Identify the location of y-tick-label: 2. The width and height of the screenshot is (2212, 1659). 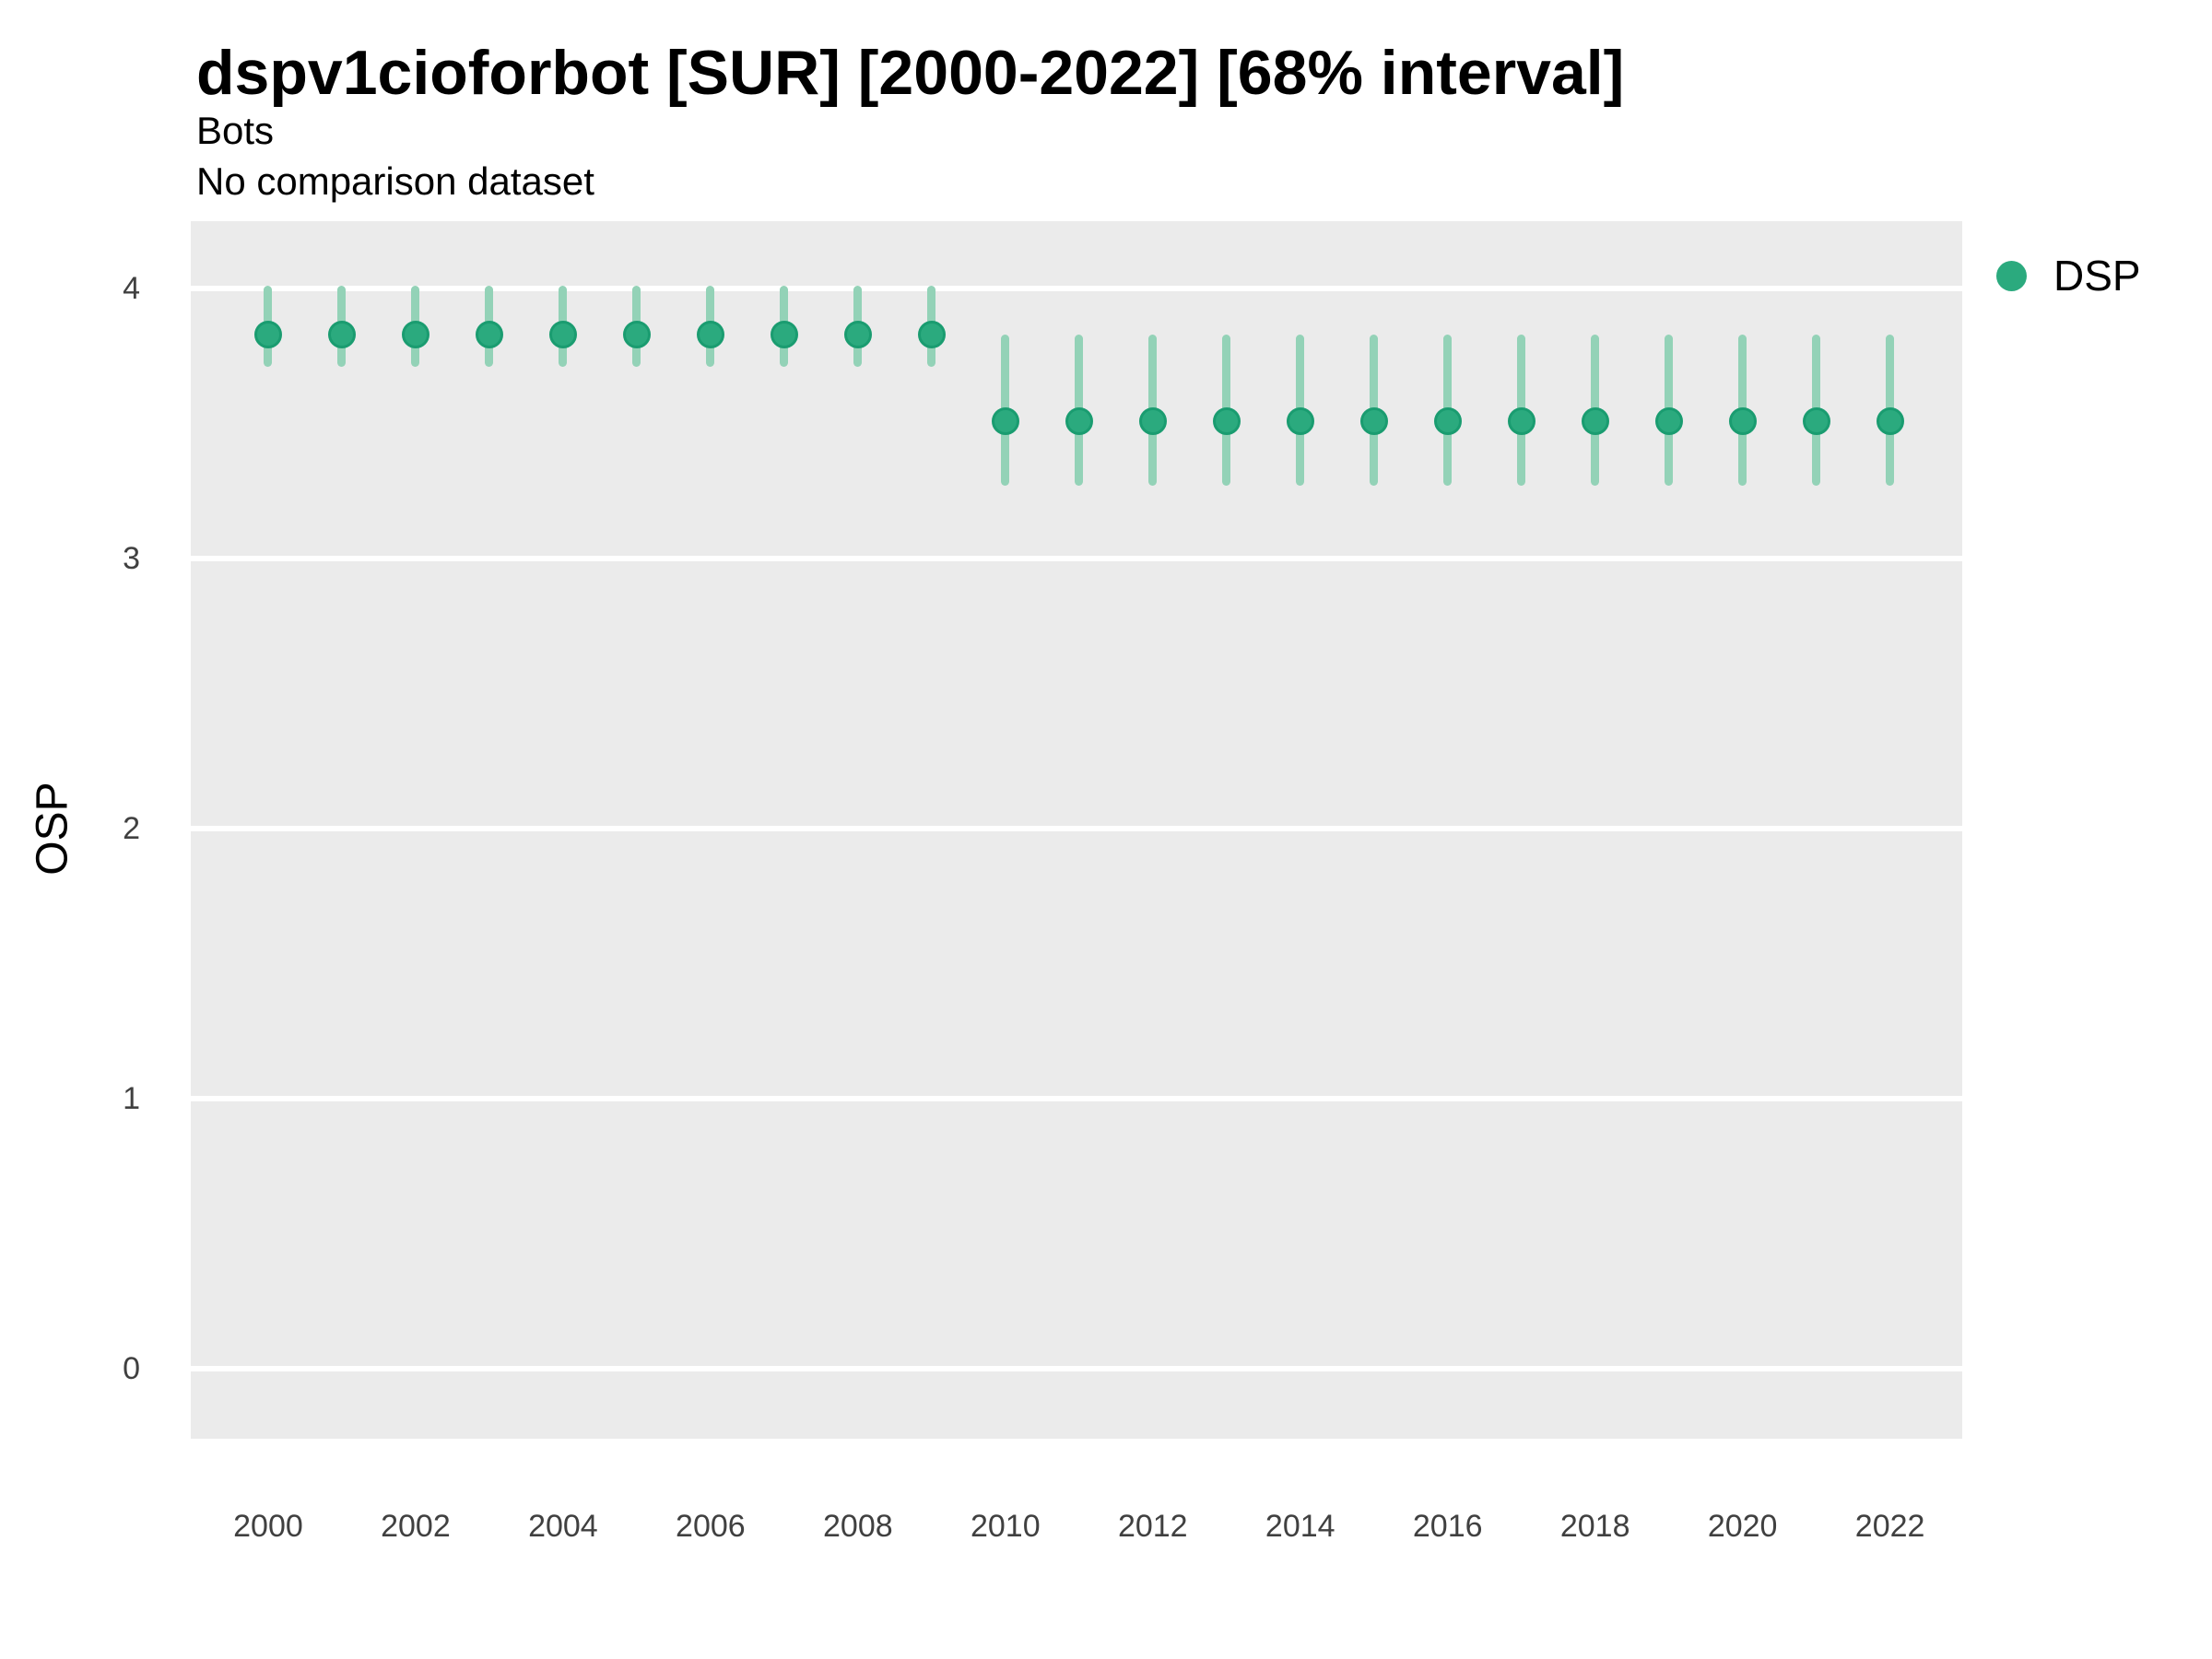
(131, 829).